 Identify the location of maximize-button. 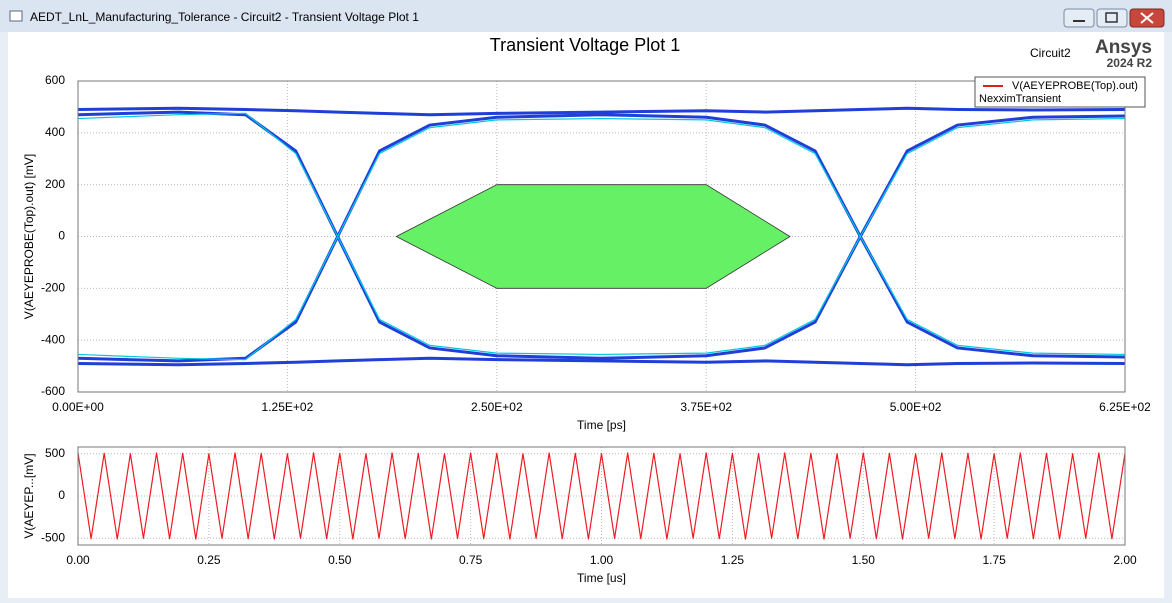
(1112, 18).